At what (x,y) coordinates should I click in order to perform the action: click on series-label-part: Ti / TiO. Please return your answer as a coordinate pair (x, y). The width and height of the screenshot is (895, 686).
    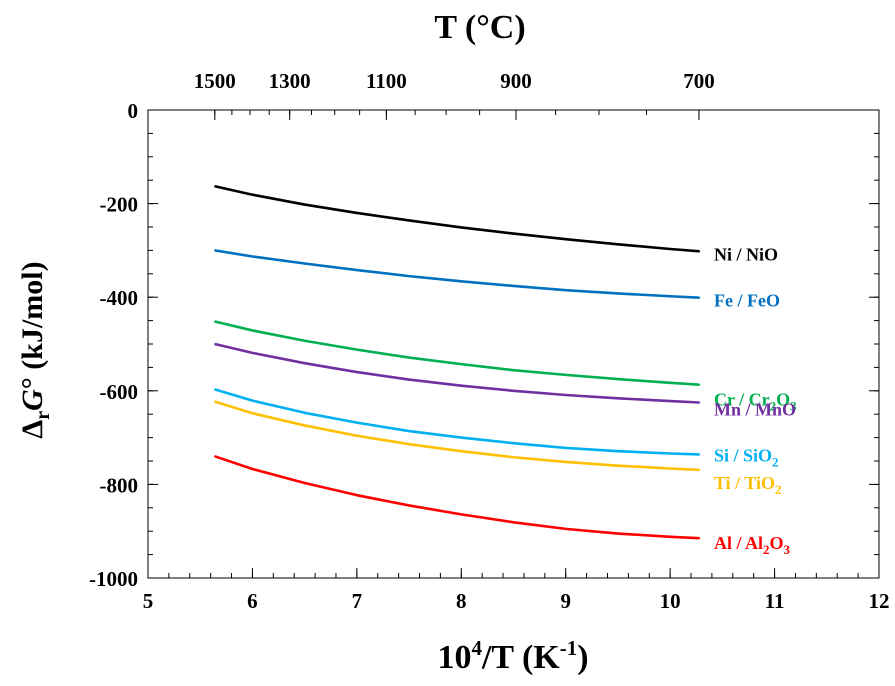
    Looking at the image, I should click on (744, 483).